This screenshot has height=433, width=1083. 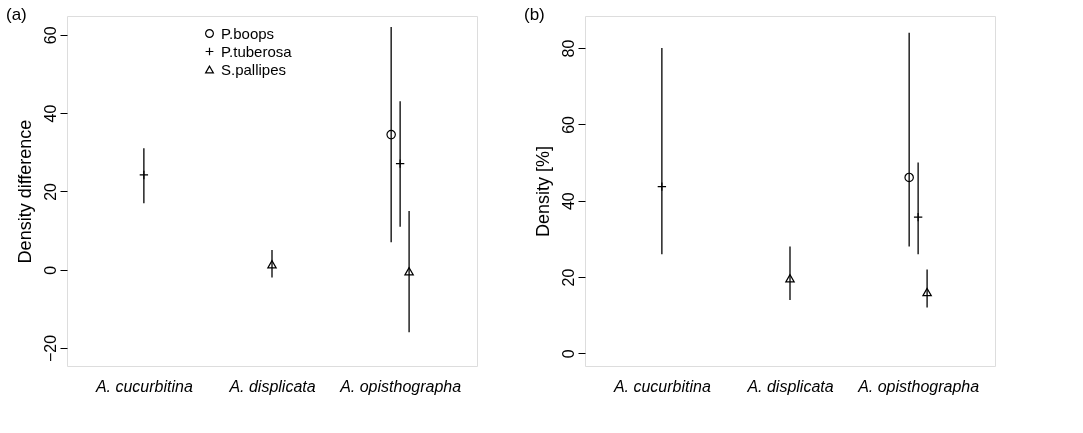 I want to click on legend-label: S.pallipes, so click(x=254, y=69).